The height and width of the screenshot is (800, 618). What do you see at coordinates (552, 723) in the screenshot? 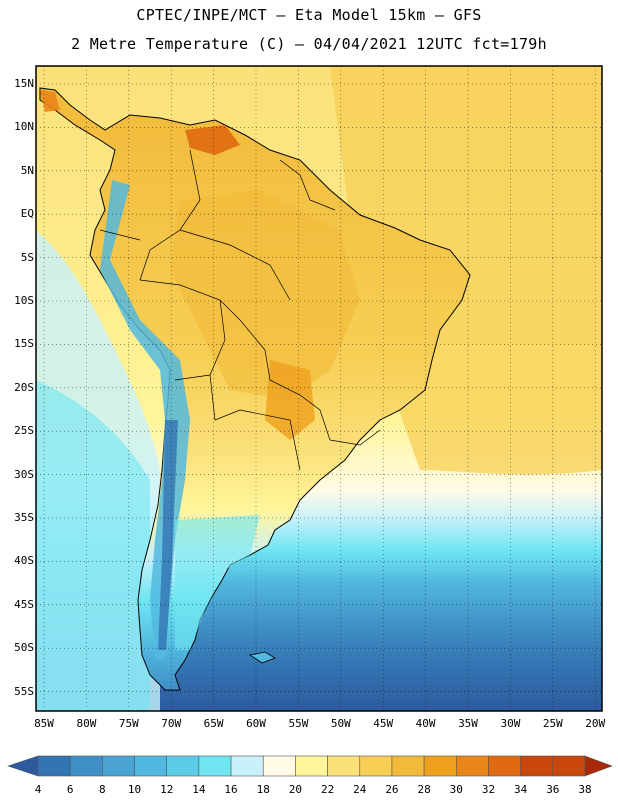
I see `lon-label-25w: 25W` at bounding box center [552, 723].